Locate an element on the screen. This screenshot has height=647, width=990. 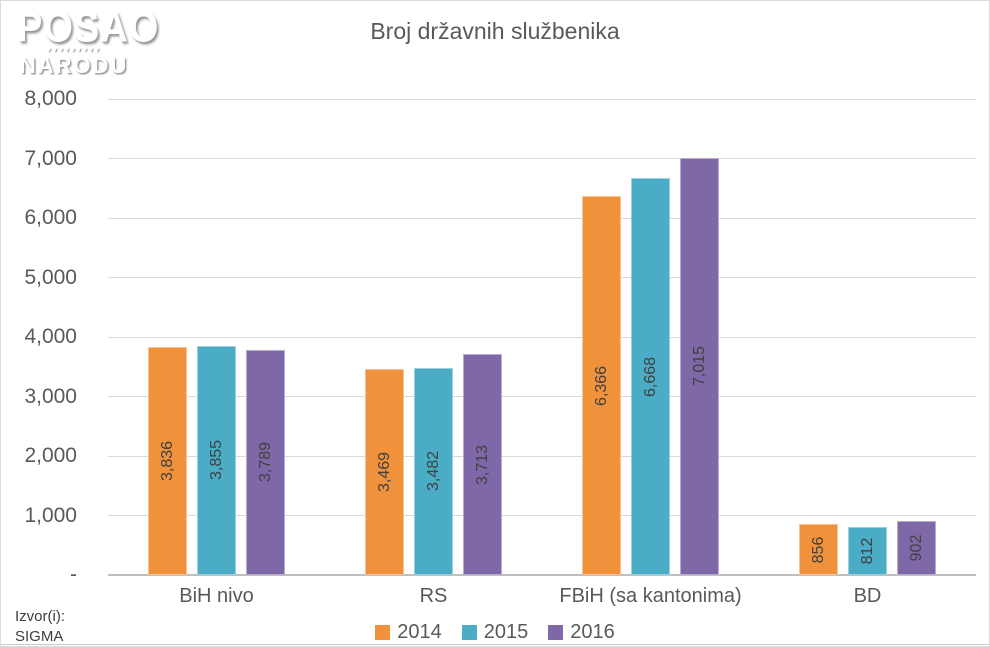
y-tick-label: 6,000 is located at coordinates (50, 217).